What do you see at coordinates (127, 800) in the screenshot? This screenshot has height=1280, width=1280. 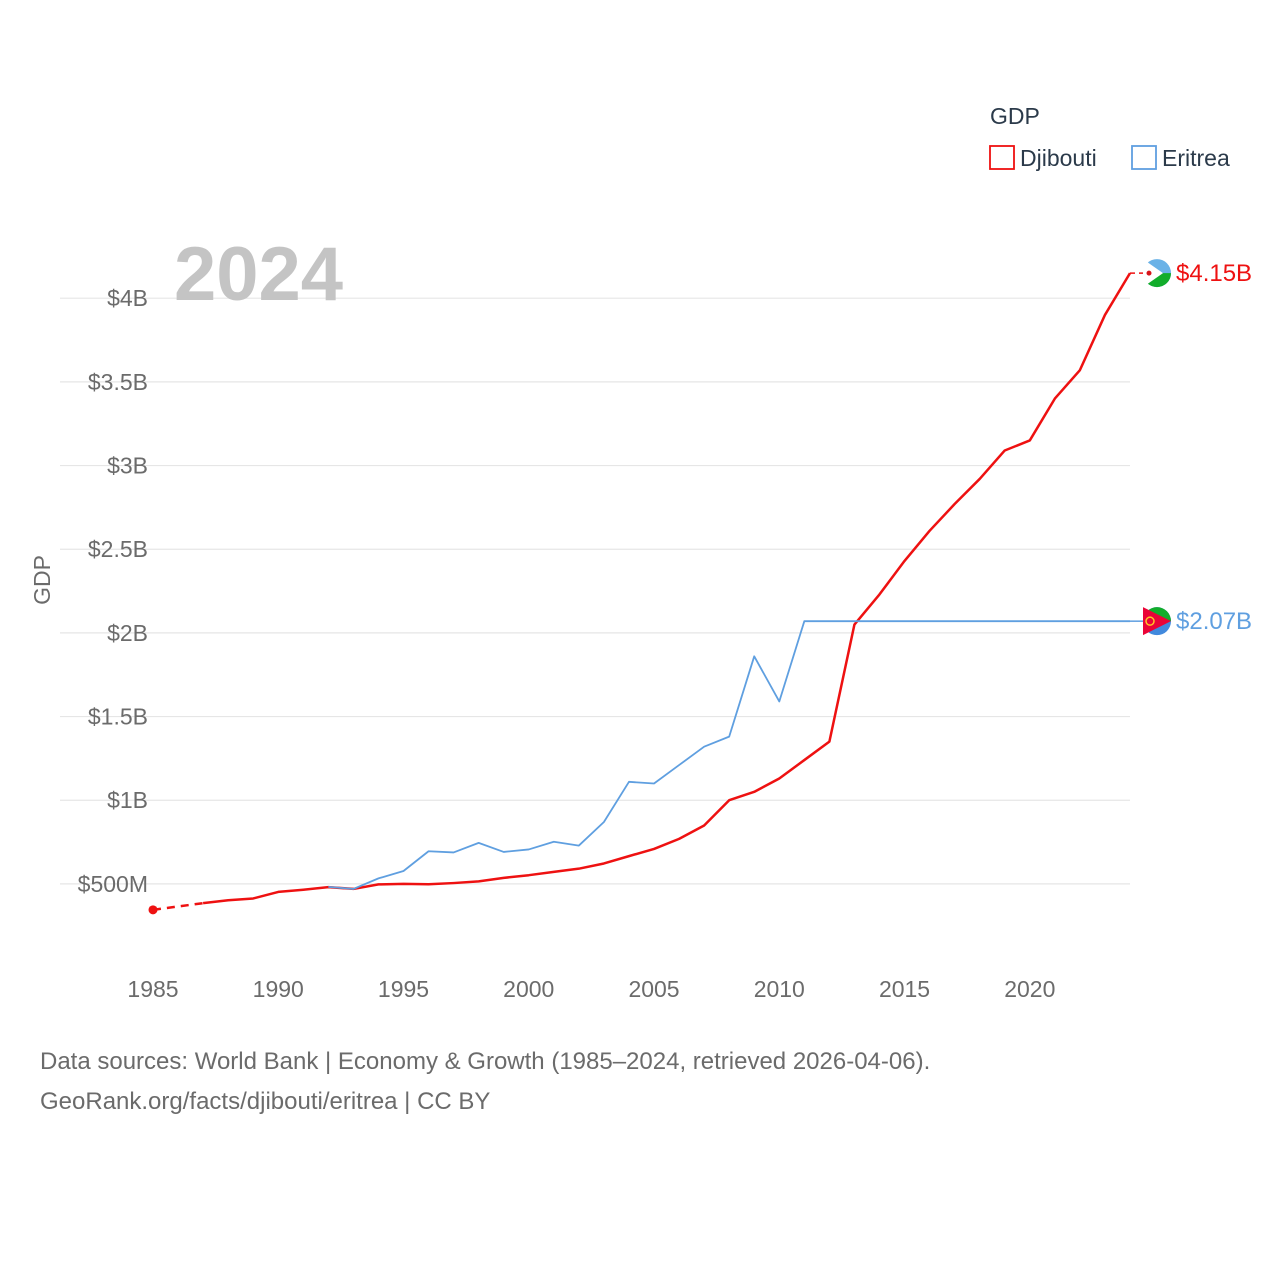 I see `y-tick-label: $1B` at bounding box center [127, 800].